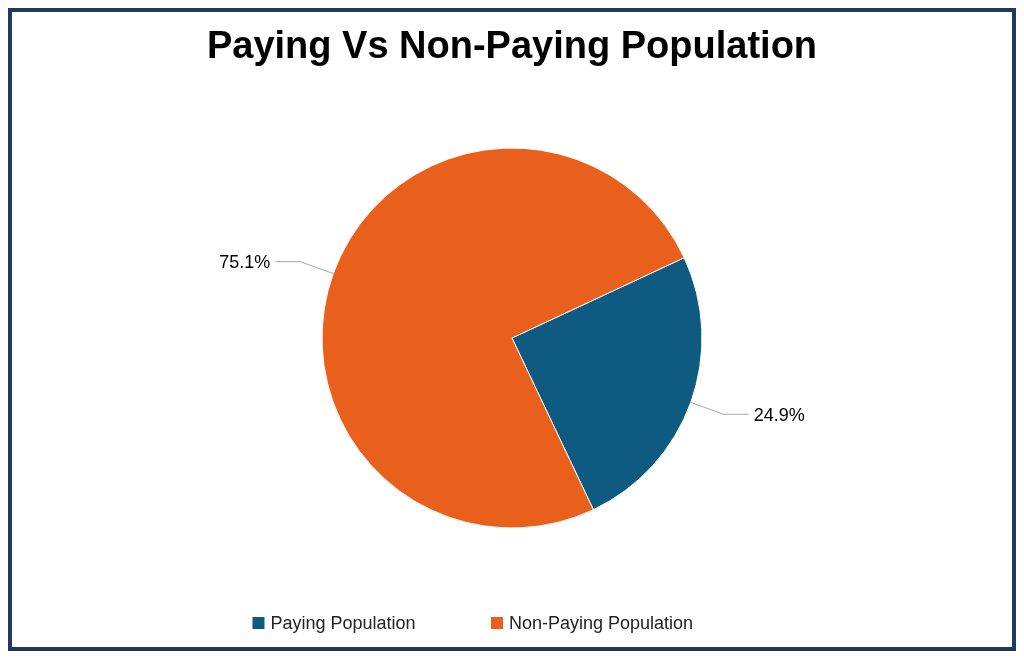  I want to click on data-label: 75.1%, so click(245, 262).